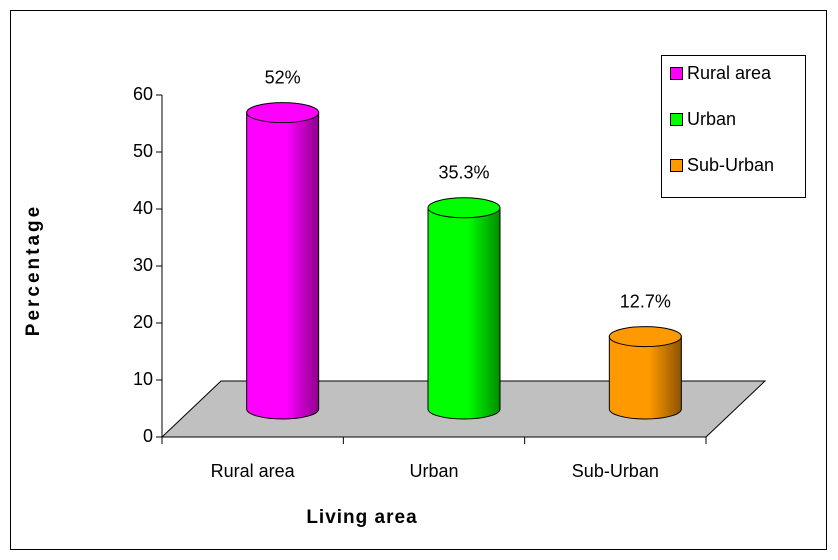 Image resolution: width=838 pixels, height=560 pixels. What do you see at coordinates (729, 73) in the screenshot?
I see `legend-label: Rural area` at bounding box center [729, 73].